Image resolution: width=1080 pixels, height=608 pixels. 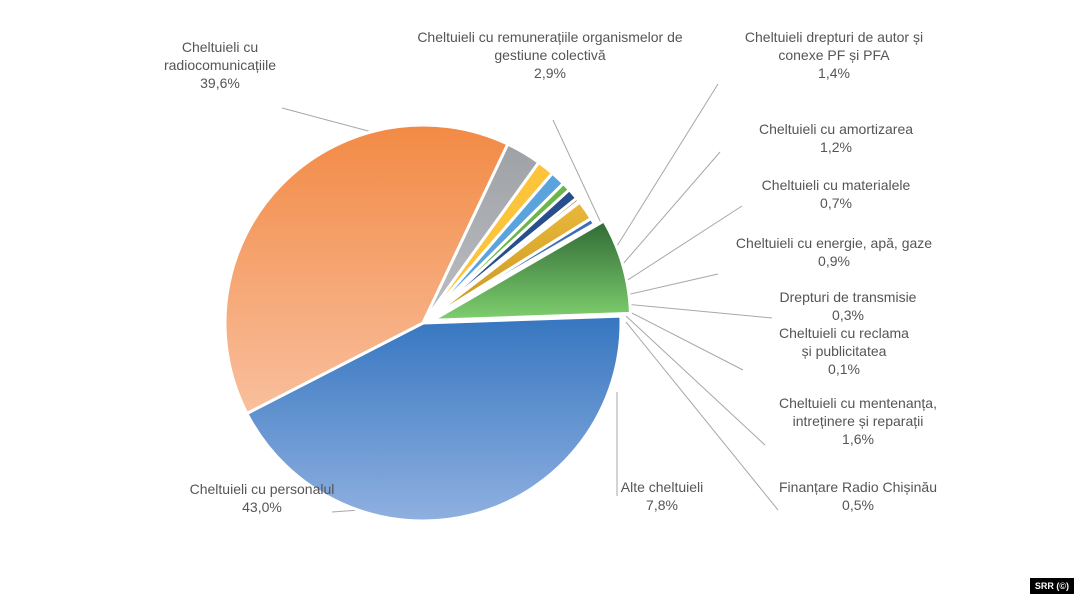 What do you see at coordinates (550, 55) in the screenshot?
I see `slice-name-label: gestiune colectivă` at bounding box center [550, 55].